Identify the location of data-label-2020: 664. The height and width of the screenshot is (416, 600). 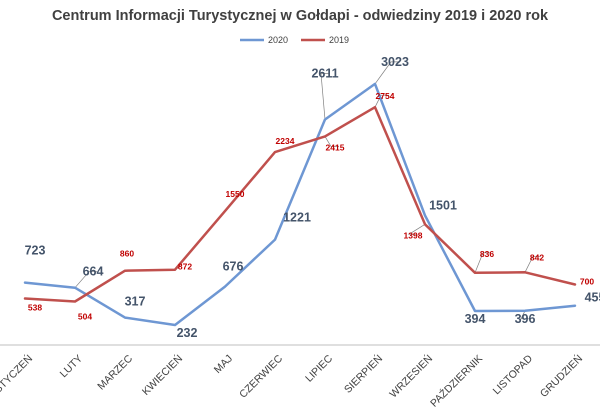
(93, 272).